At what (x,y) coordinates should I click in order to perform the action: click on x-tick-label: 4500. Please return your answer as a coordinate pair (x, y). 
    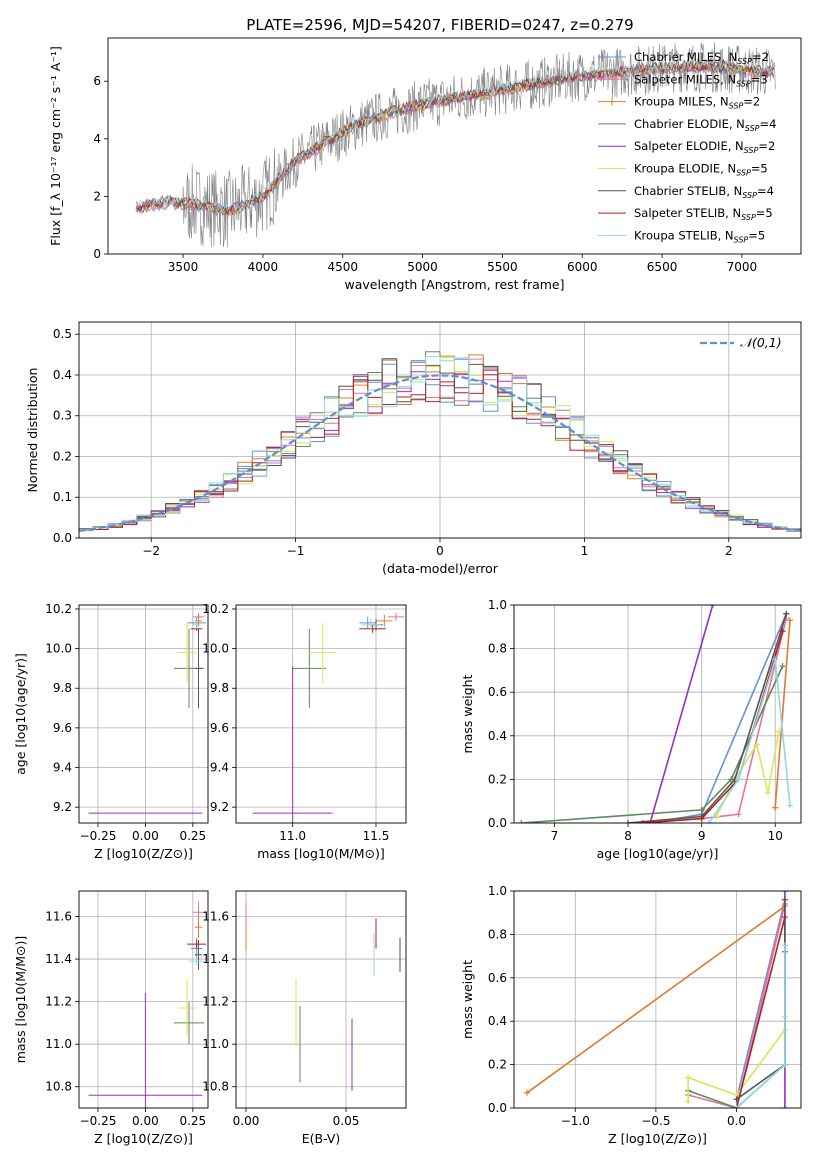
    Looking at the image, I should click on (342, 267).